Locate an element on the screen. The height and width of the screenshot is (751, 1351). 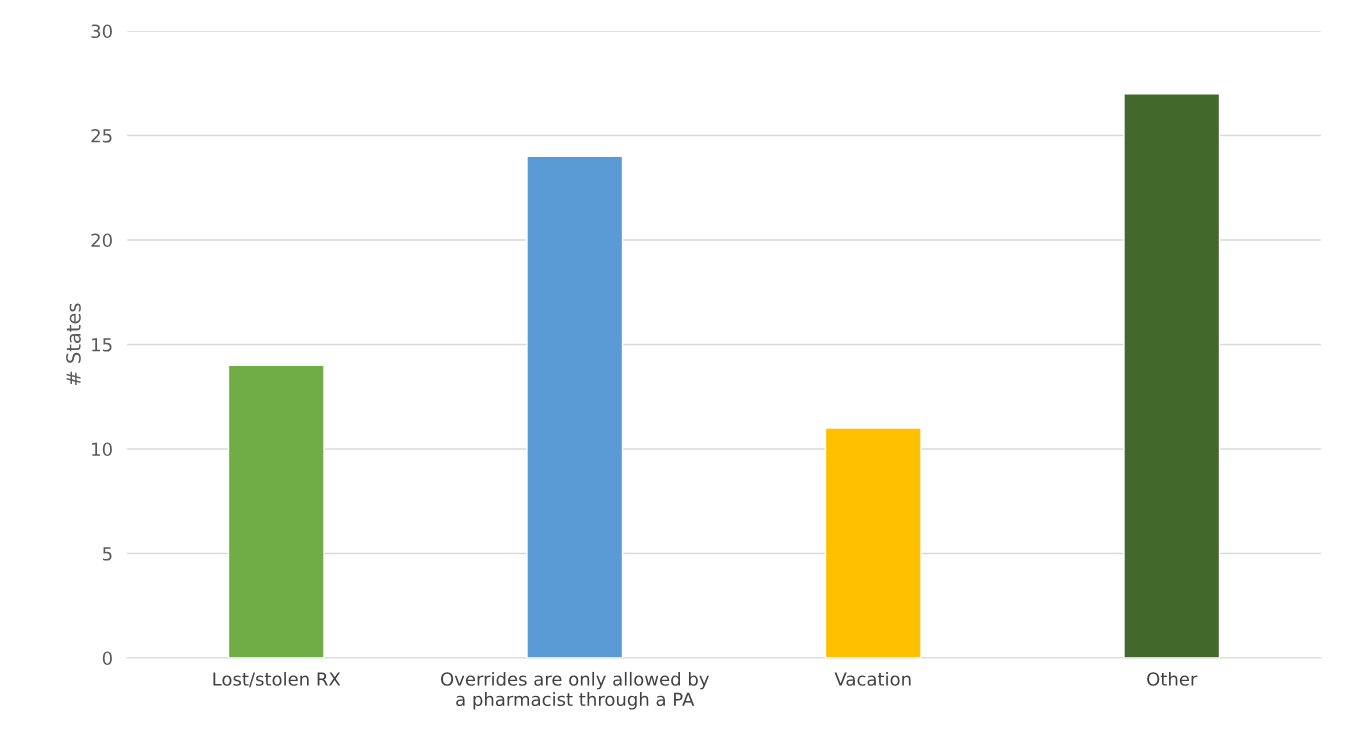
y-tick-label: 15 is located at coordinates (102, 345).